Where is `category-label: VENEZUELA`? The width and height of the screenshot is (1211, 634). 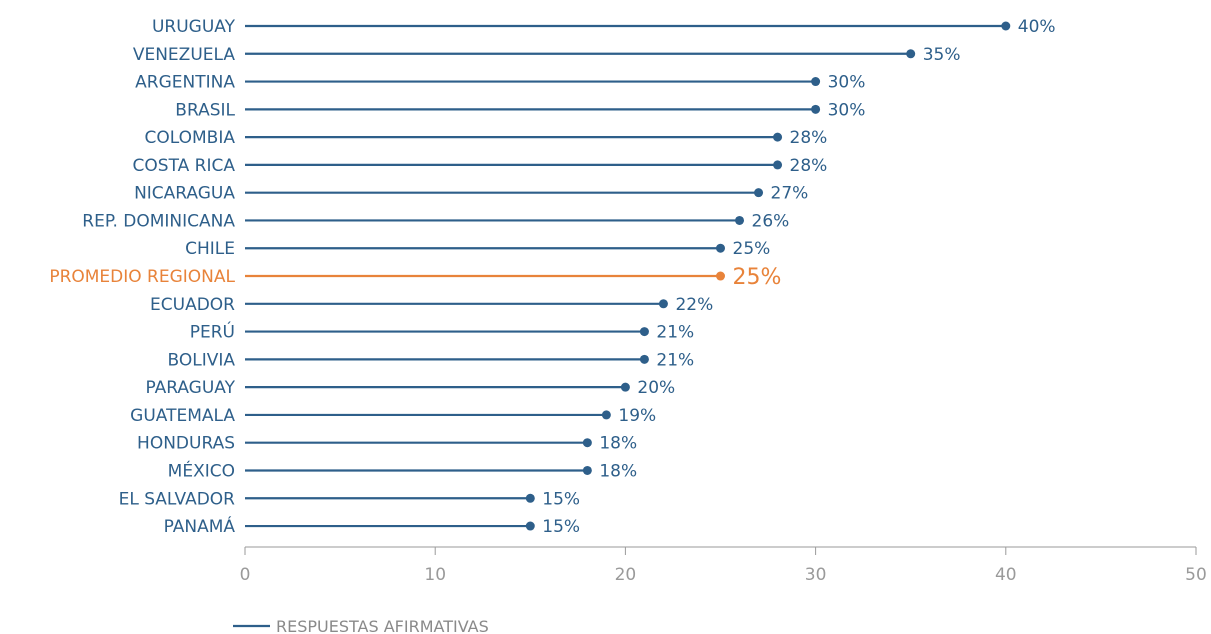
category-label: VENEZUELA is located at coordinates (184, 55).